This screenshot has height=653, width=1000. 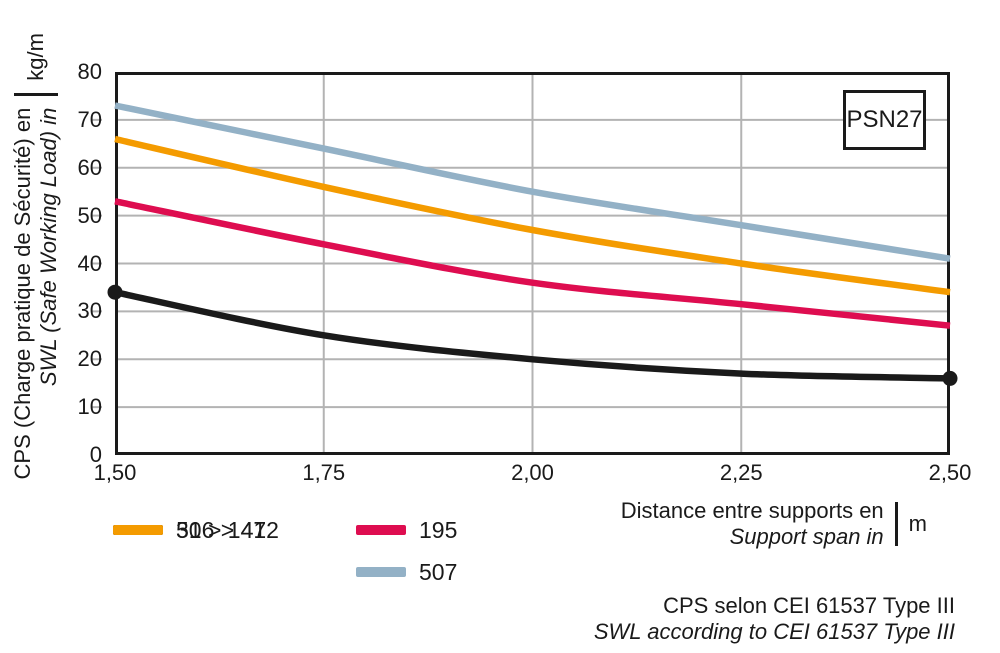 I want to click on x-tick-label-2,25: 2,25, so click(x=741, y=472).